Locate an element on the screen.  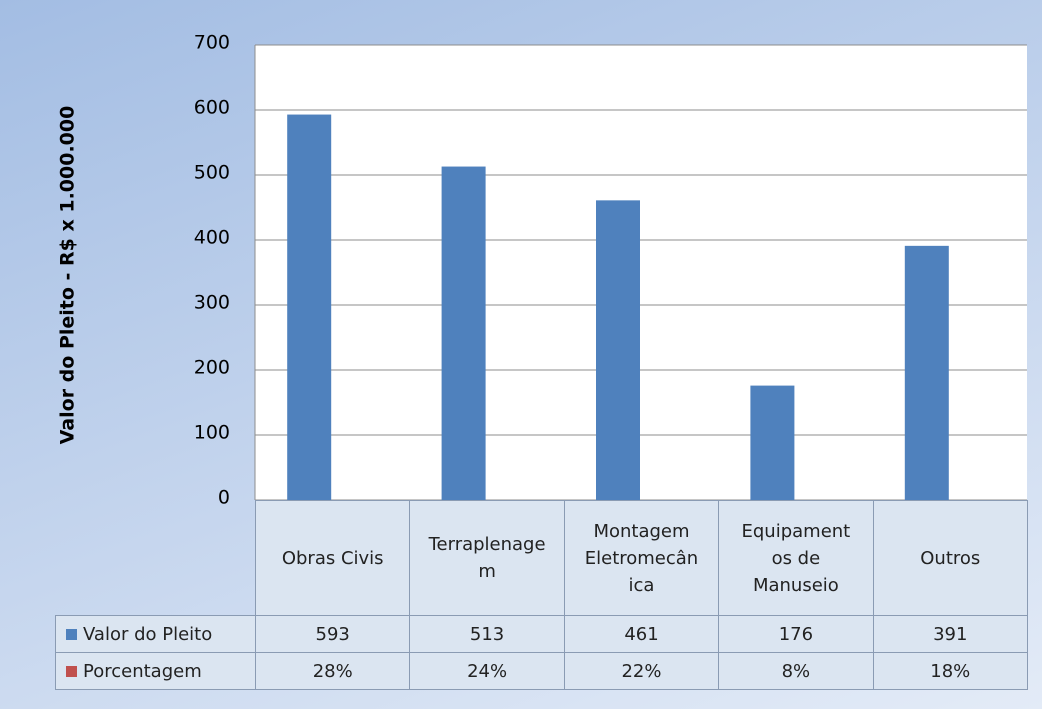
table-value: 28% is located at coordinates (333, 671).